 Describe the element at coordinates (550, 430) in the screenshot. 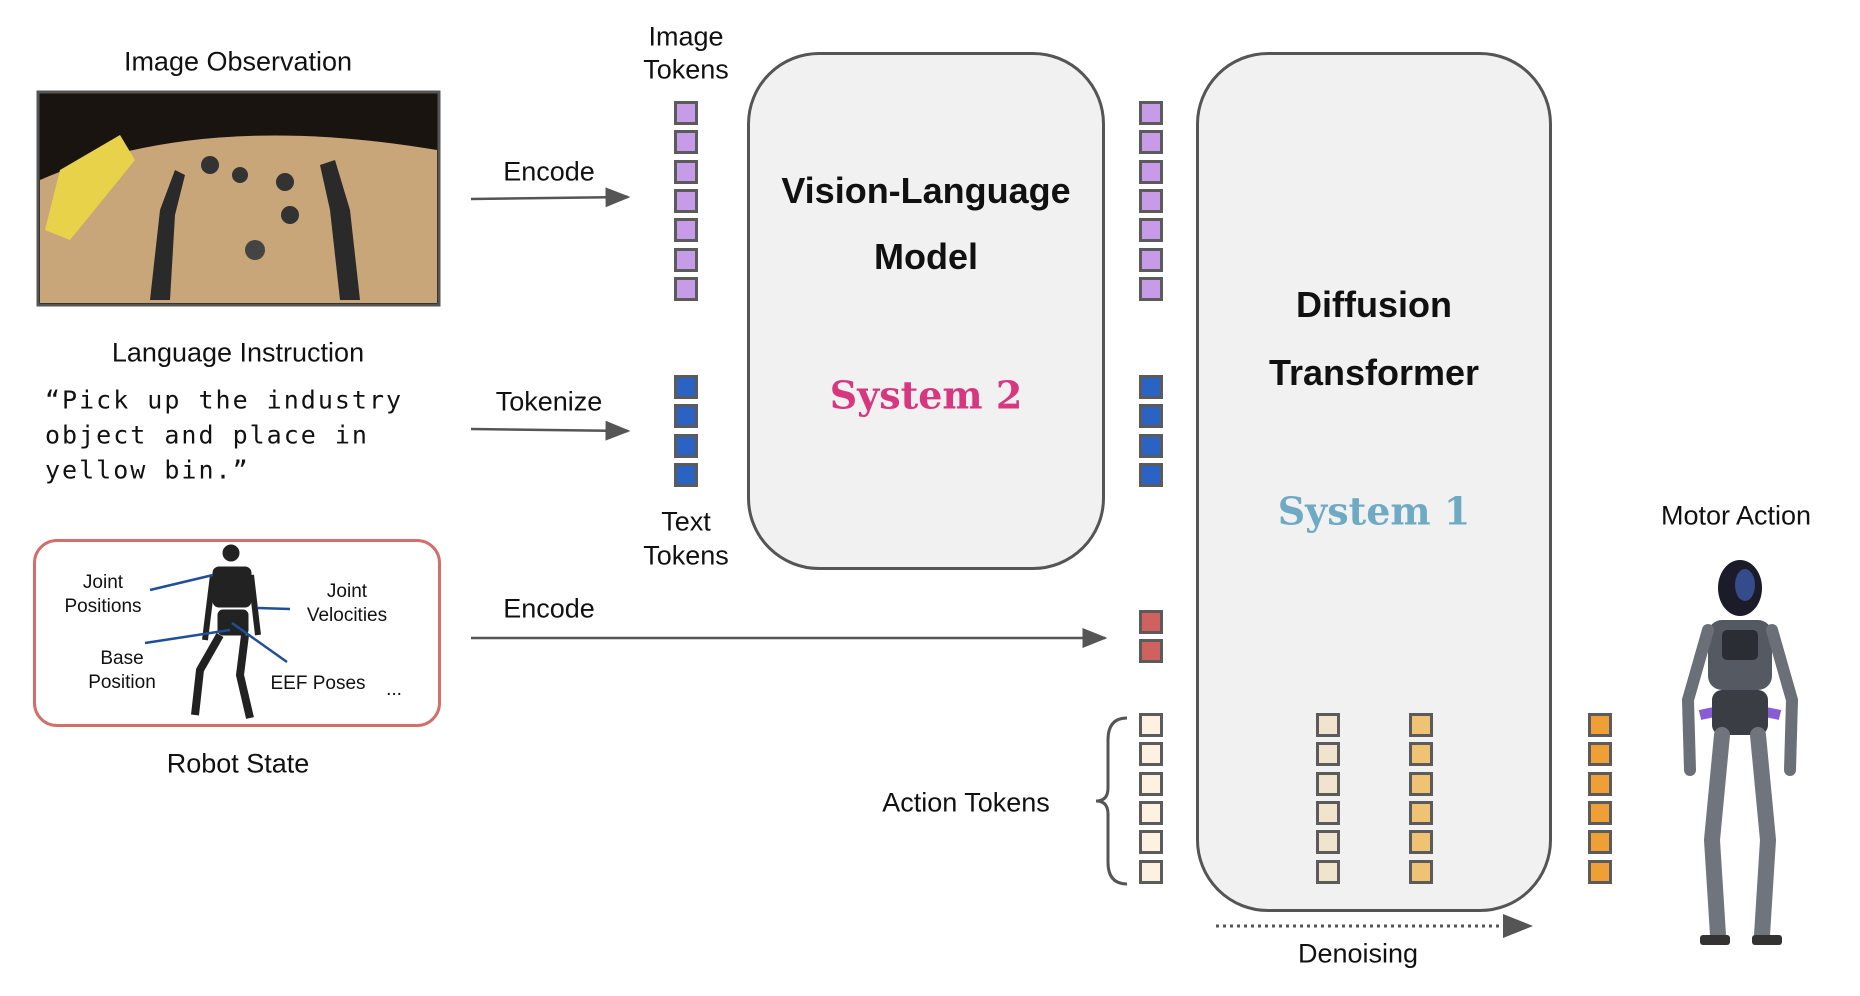

I see `tokenize-arrow` at that location.